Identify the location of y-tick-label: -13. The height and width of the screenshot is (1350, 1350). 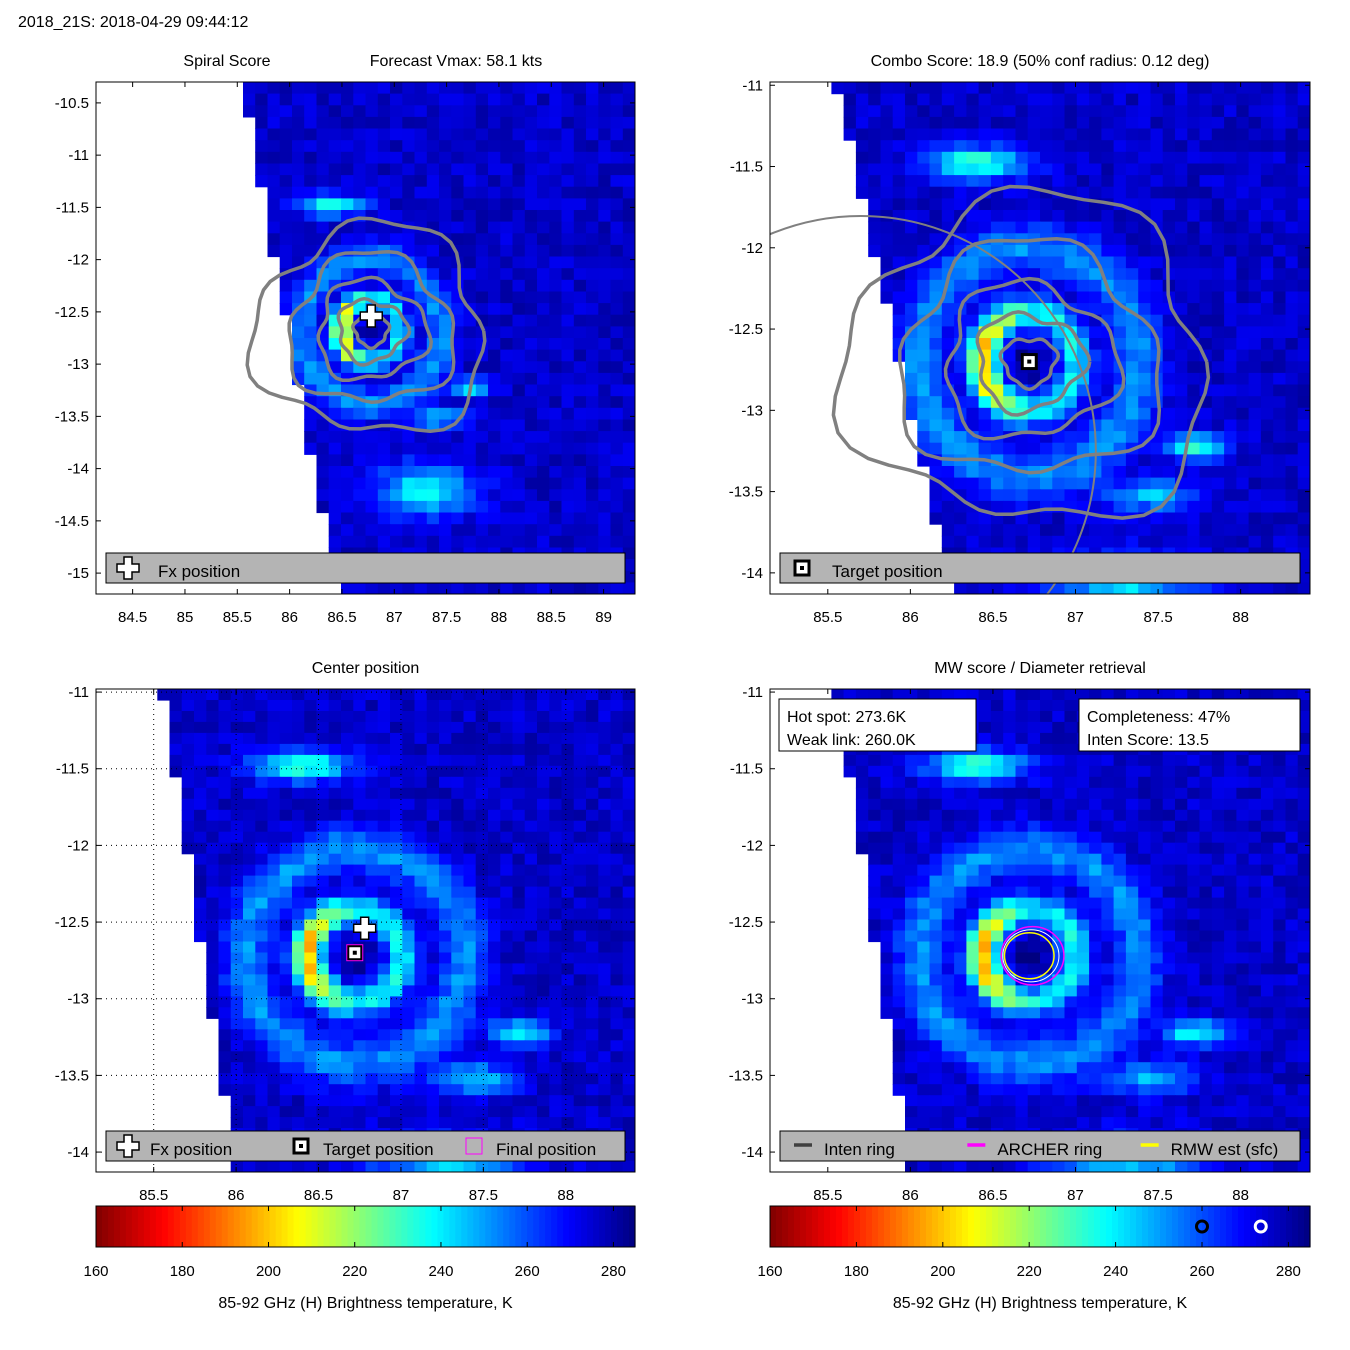
(78, 999).